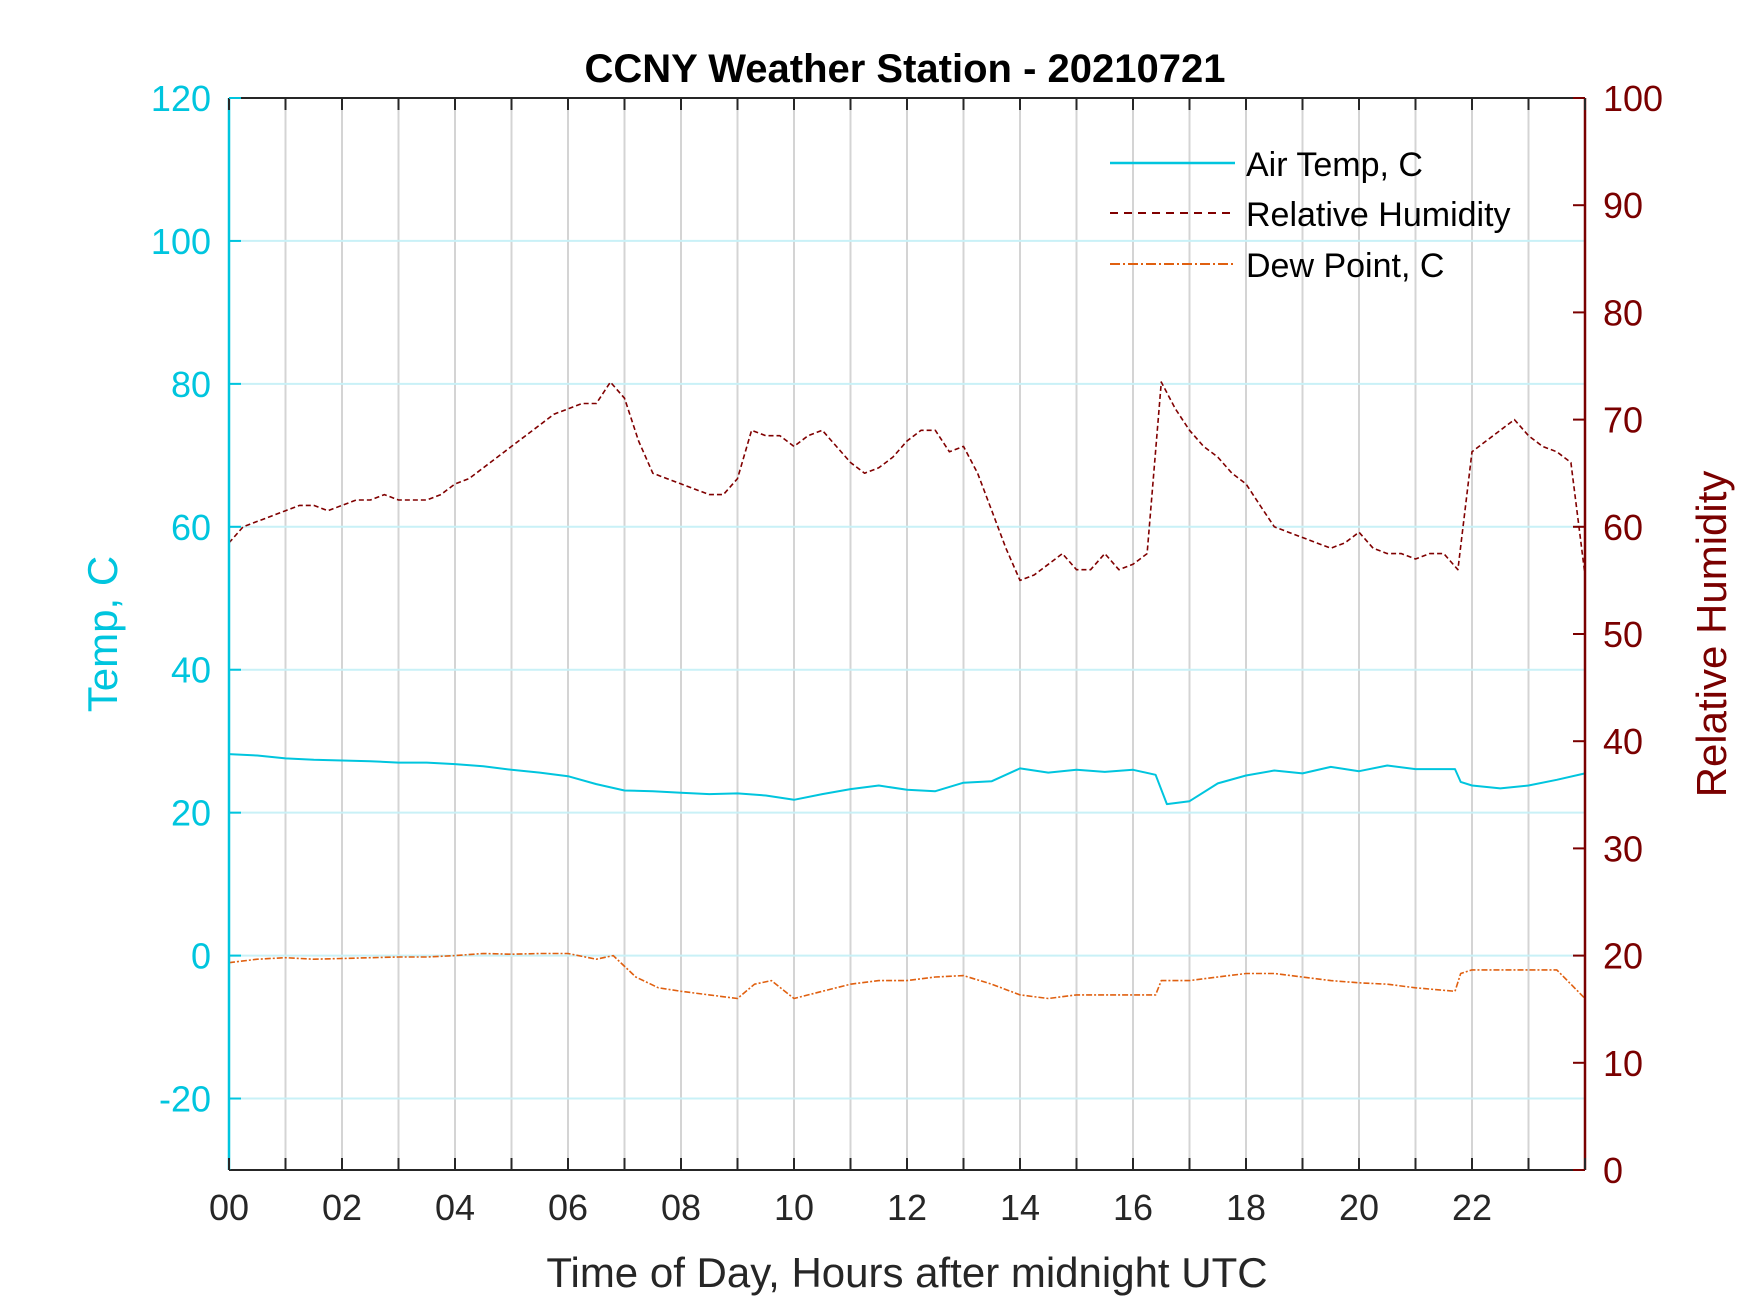 This screenshot has width=1750, height=1313. What do you see at coordinates (1711, 634) in the screenshot?
I see `y-axis-right-label: Relative Humidity` at bounding box center [1711, 634].